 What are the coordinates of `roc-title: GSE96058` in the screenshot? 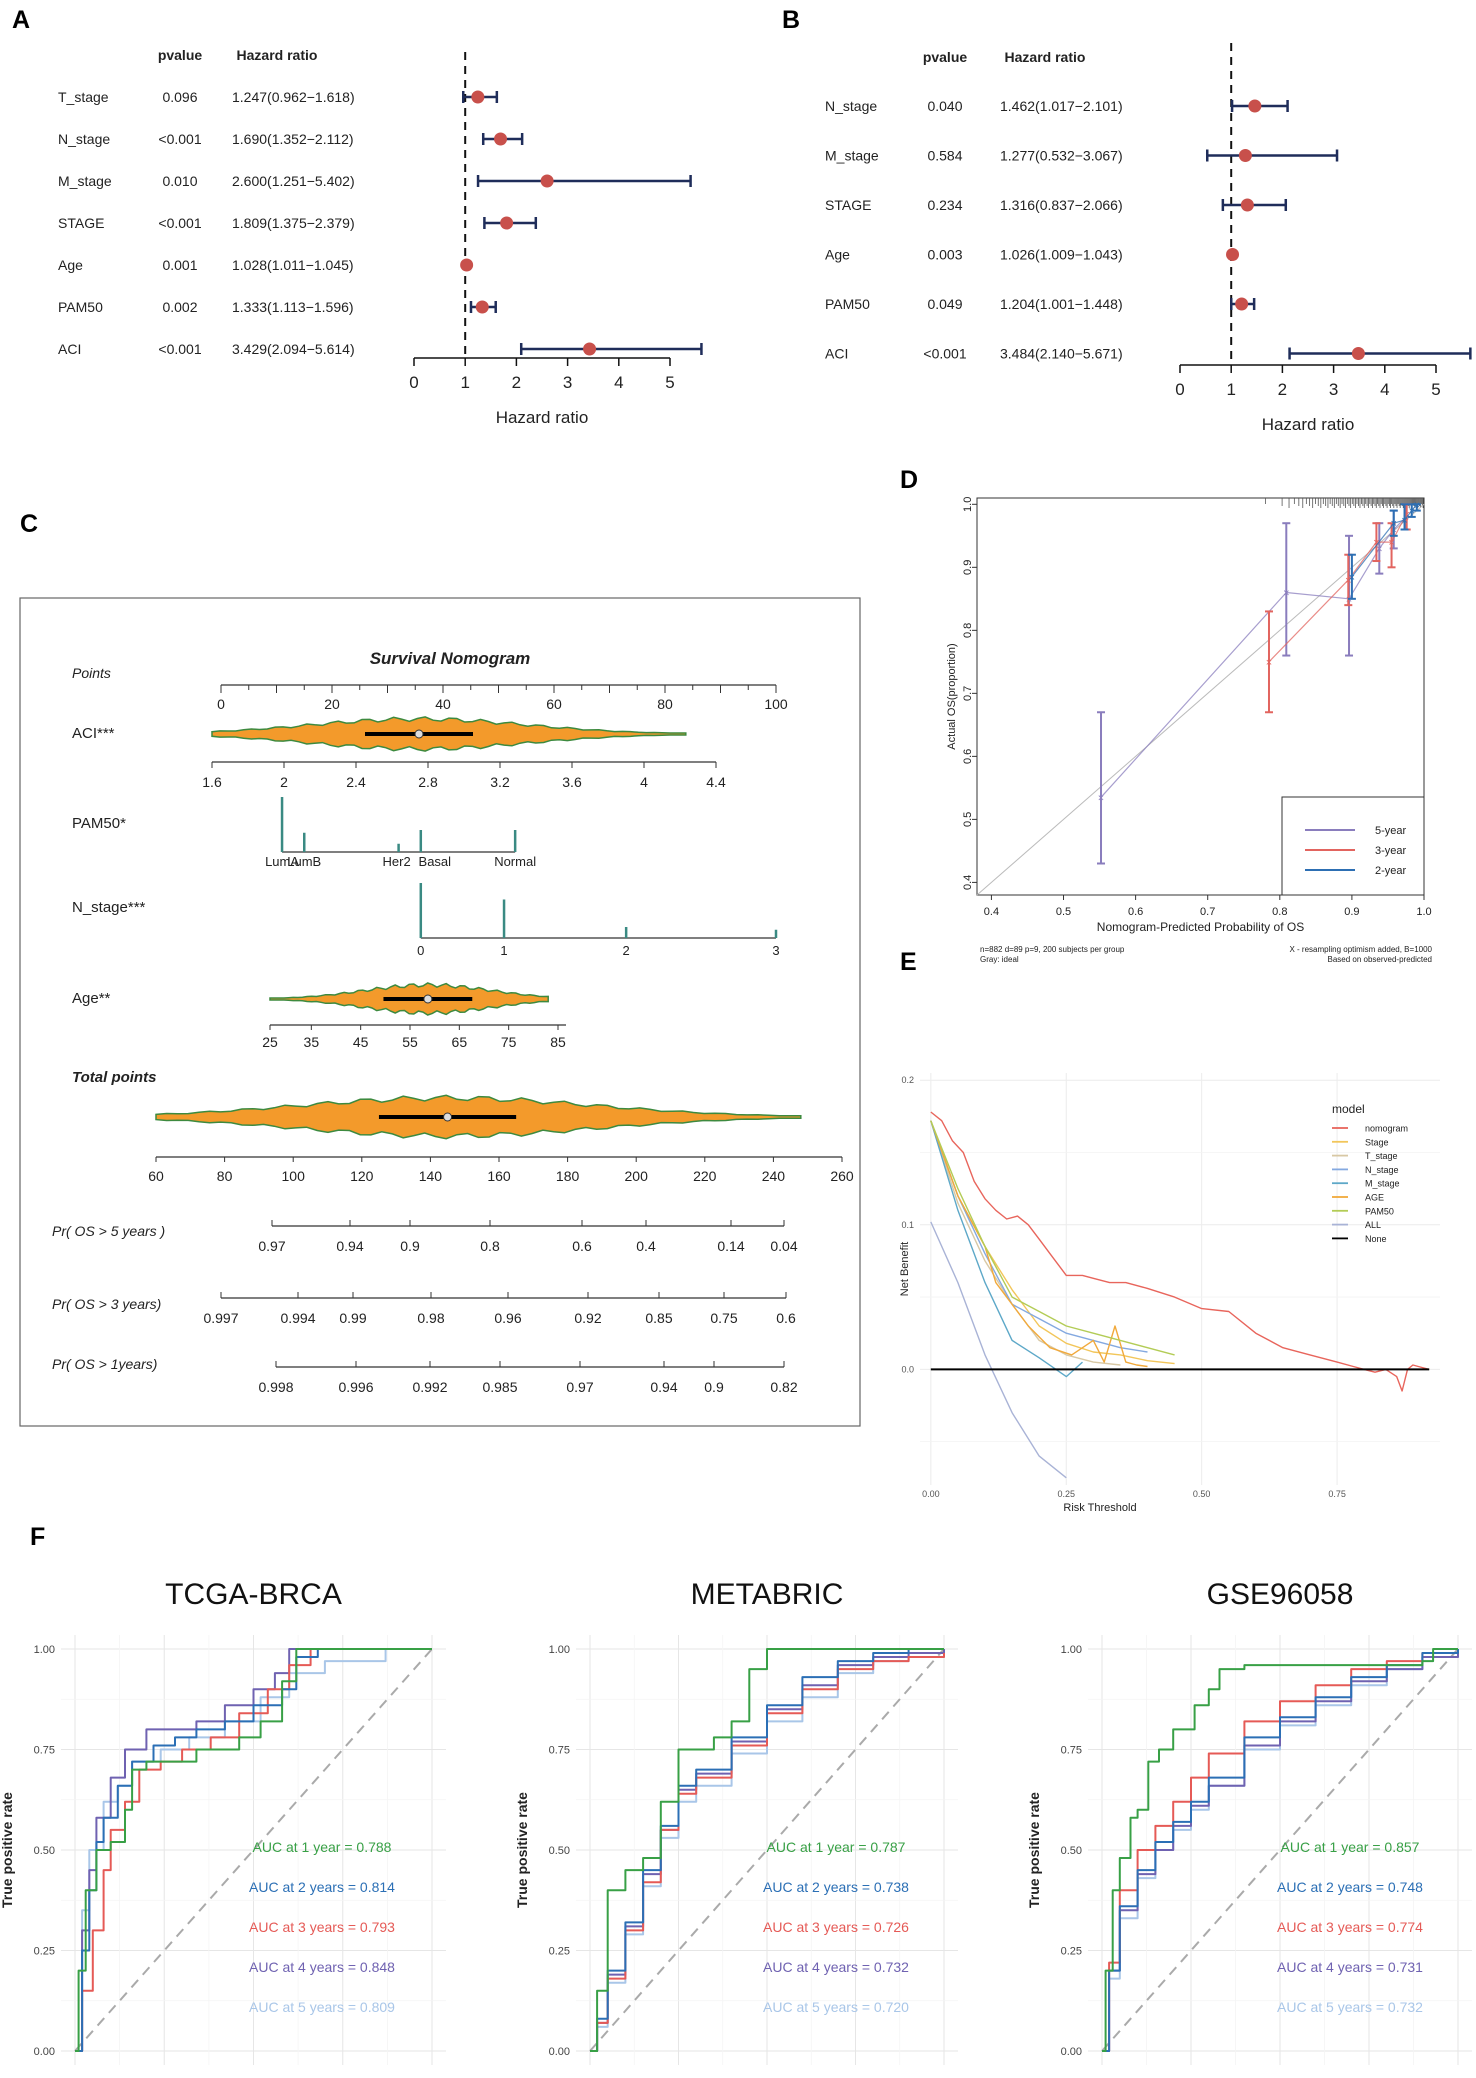 It's located at (1280, 1594).